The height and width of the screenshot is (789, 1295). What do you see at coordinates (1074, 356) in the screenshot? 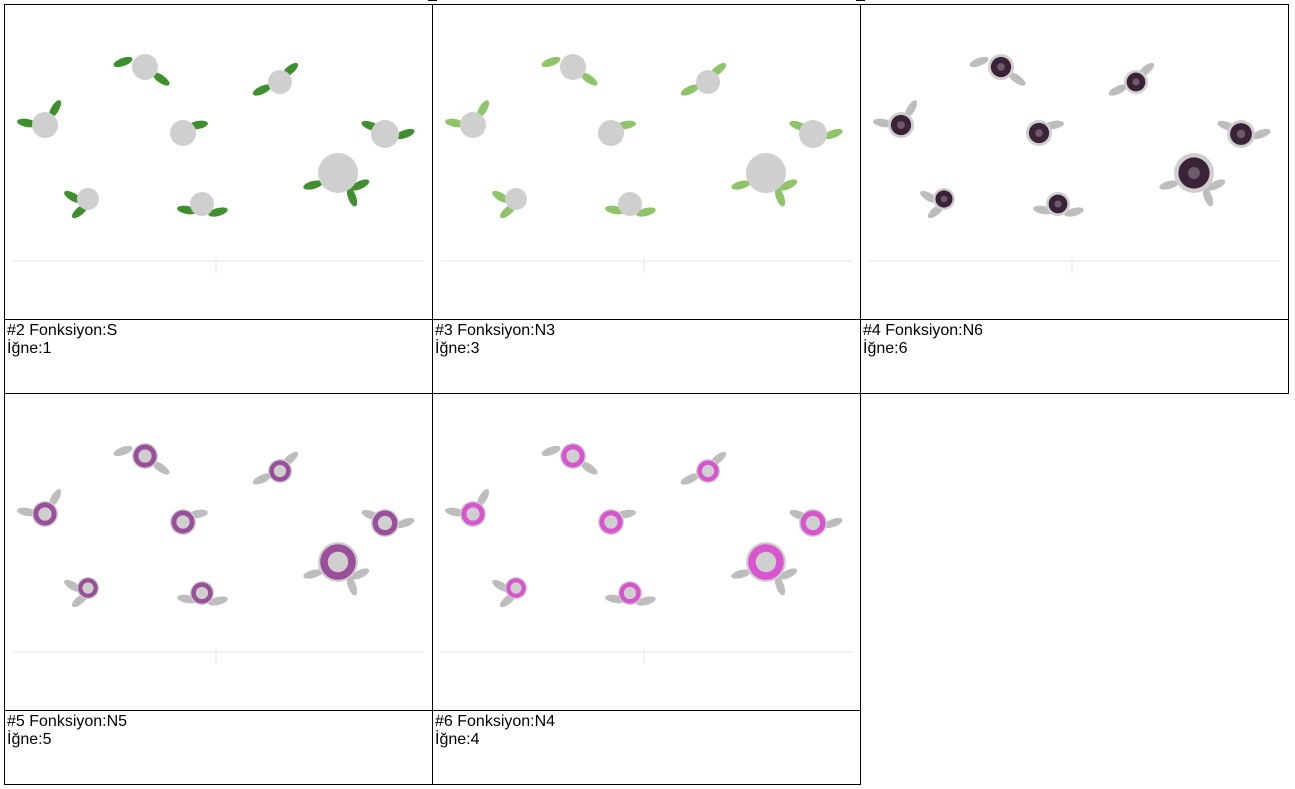
I see `cell-caption: #4 Fonksiyon:N6 İğne:6` at bounding box center [1074, 356].